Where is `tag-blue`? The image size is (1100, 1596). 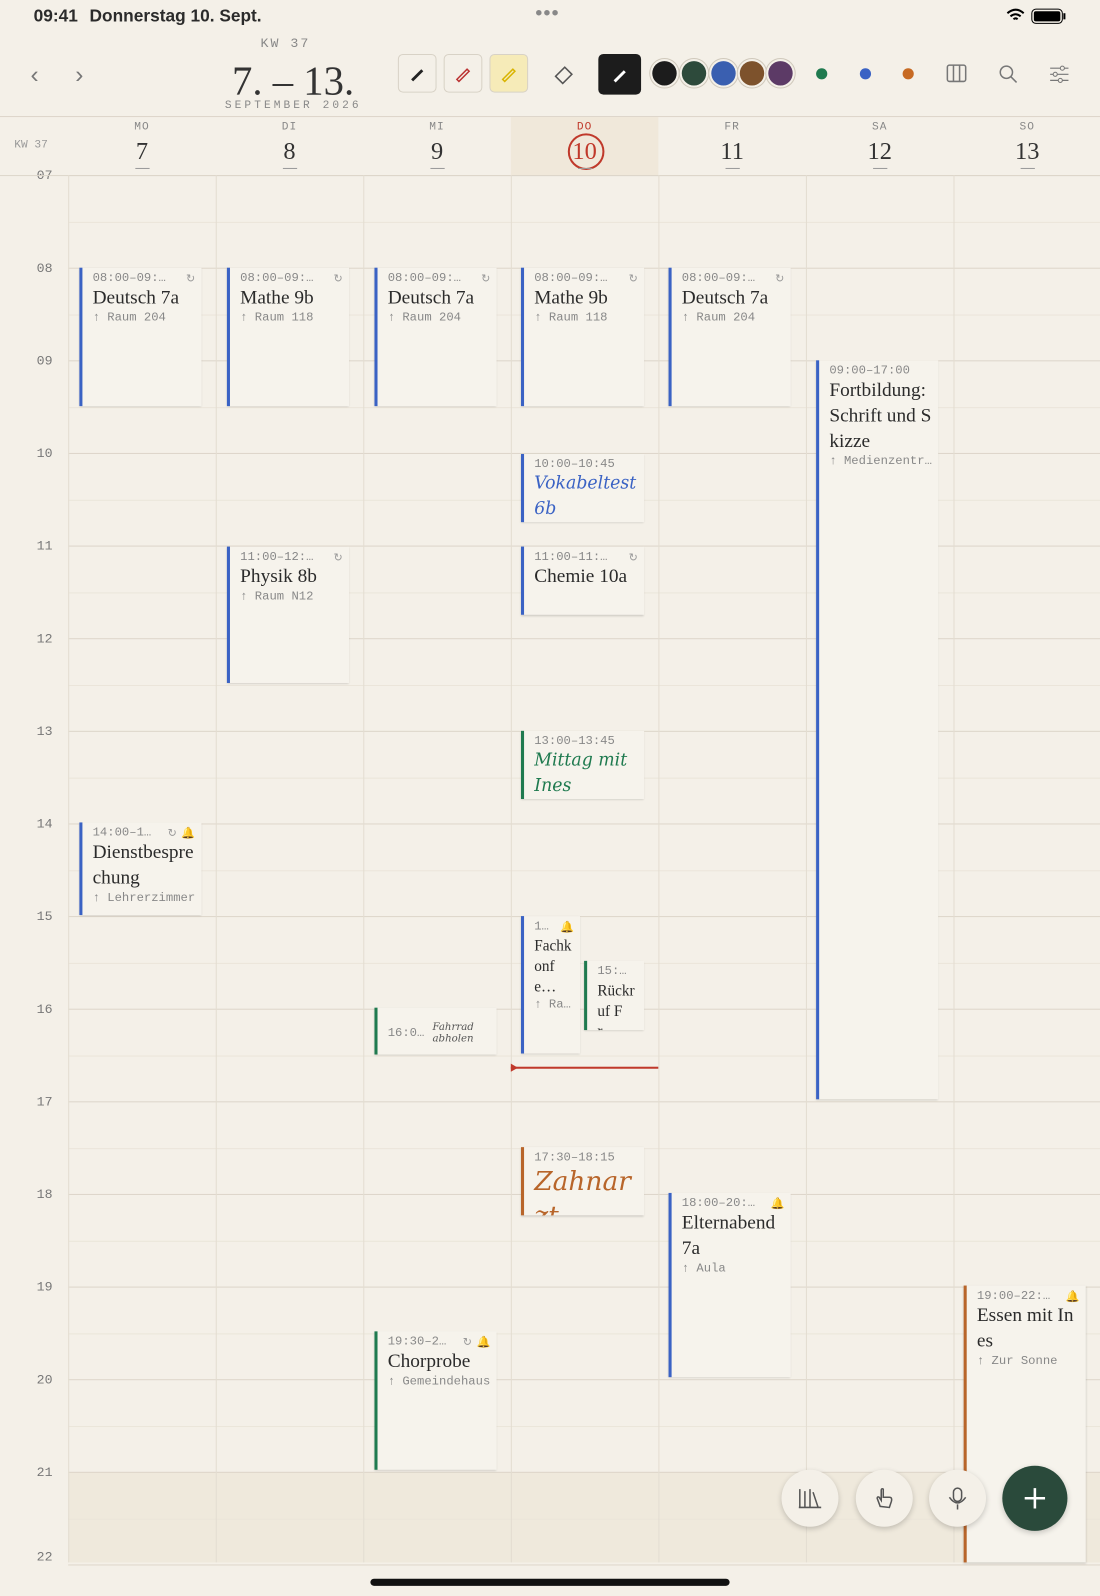
tag-blue is located at coordinates (865, 74).